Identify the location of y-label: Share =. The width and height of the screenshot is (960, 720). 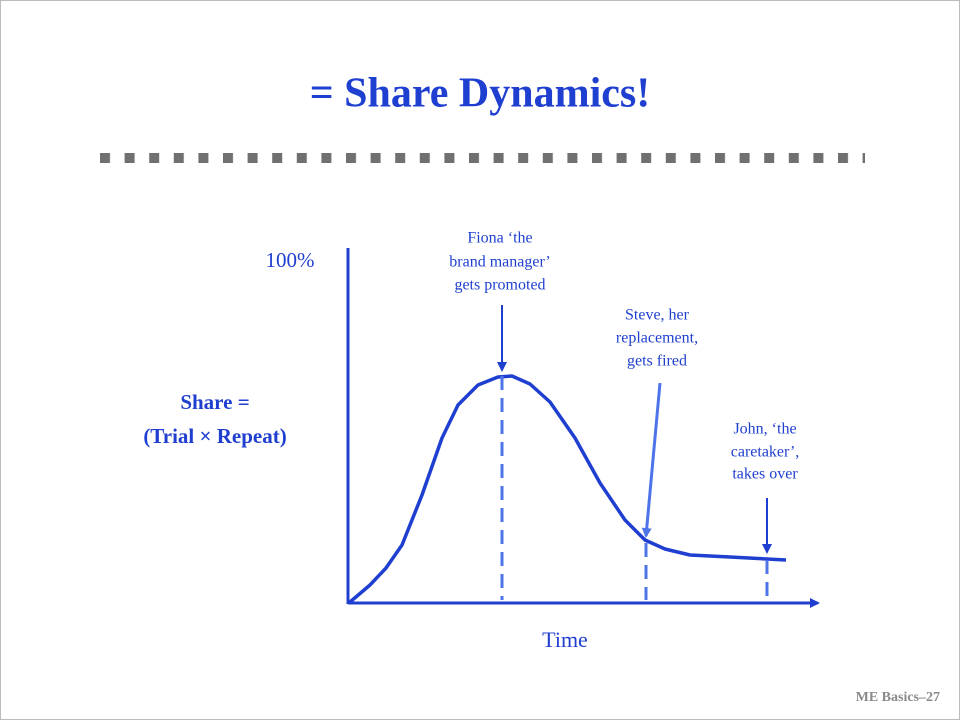
(214, 402).